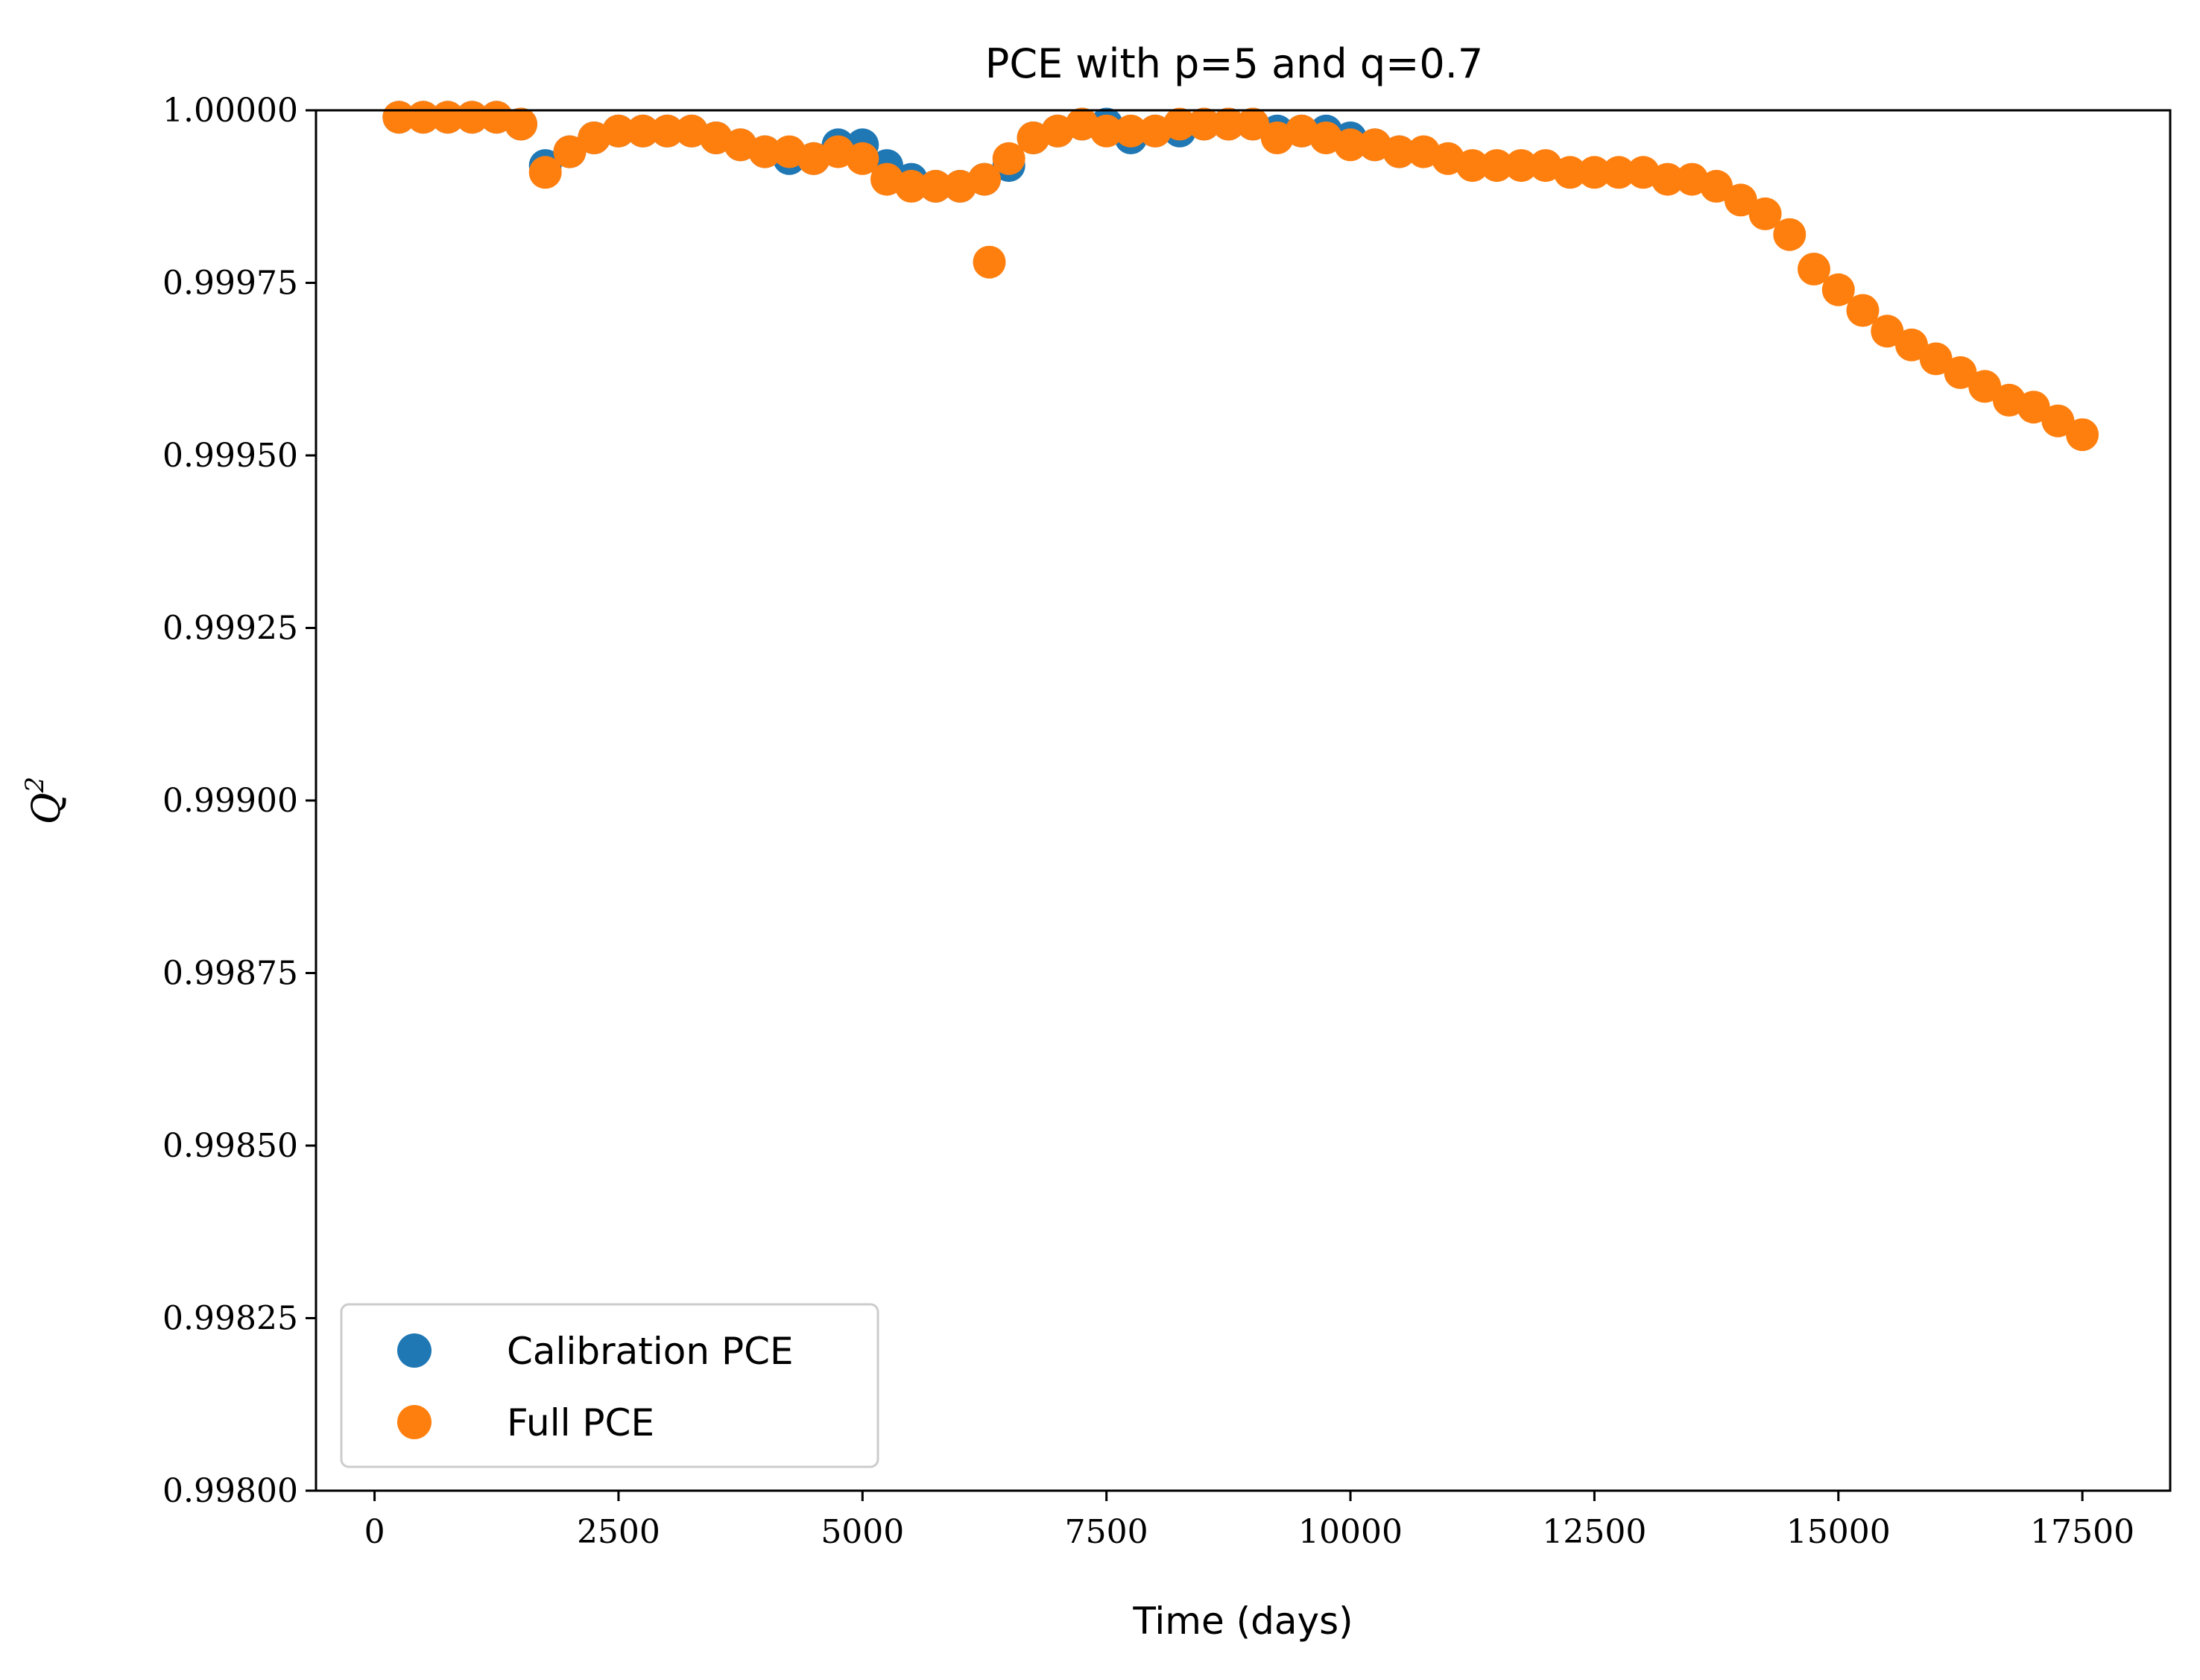 Image resolution: width=2200 pixels, height=1680 pixels. What do you see at coordinates (230, 1491) in the screenshot?
I see `y-tick-label: 0.99800` at bounding box center [230, 1491].